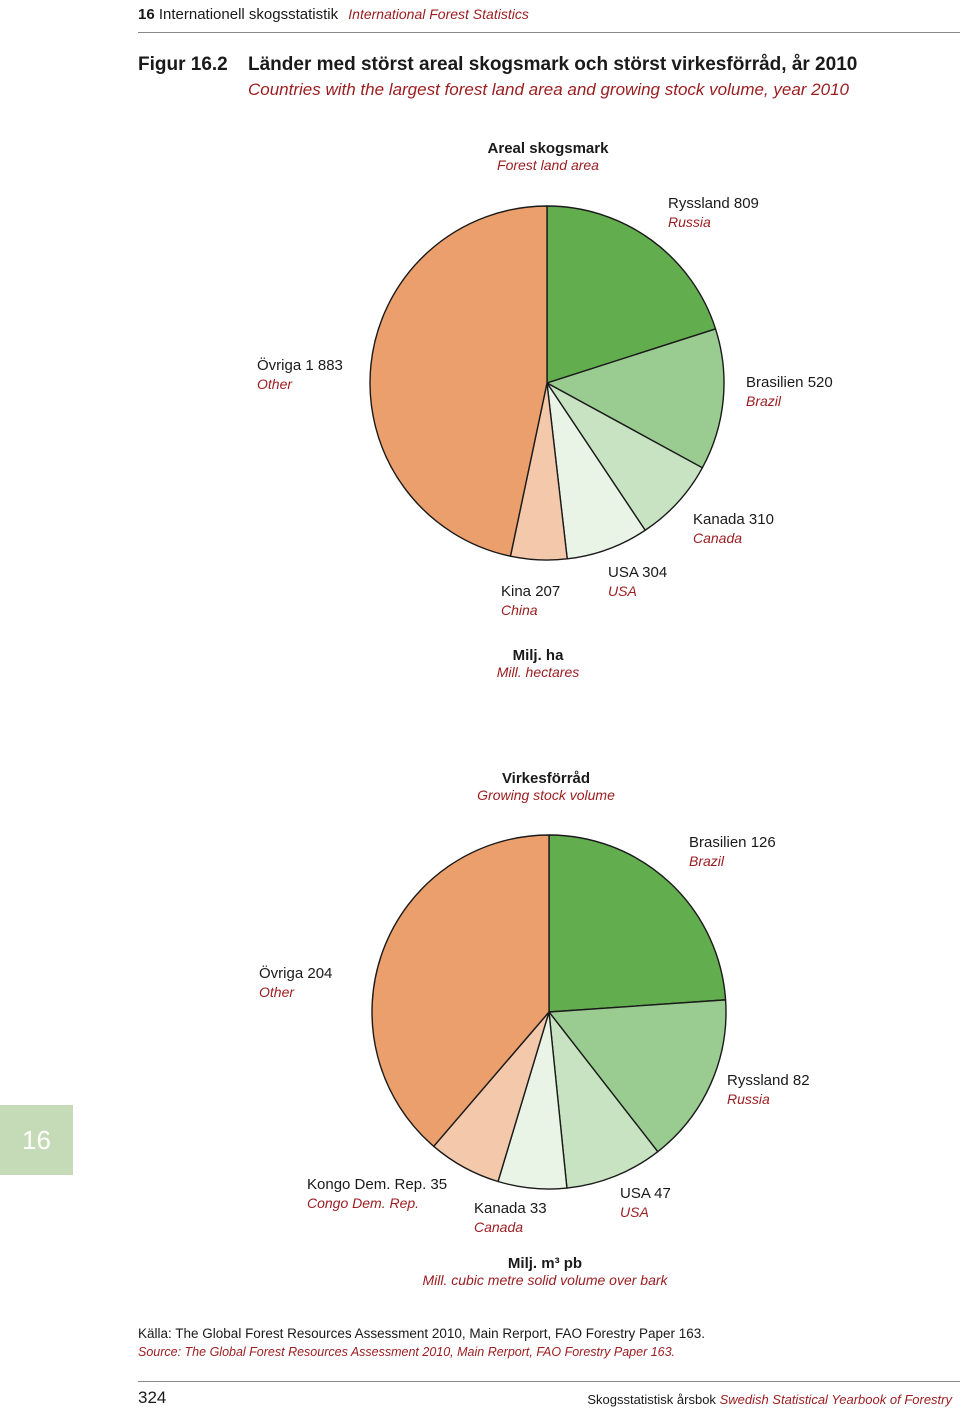 The image size is (960, 1411). What do you see at coordinates (548, 165) in the screenshot?
I see `chart1-title-en: Forest land area` at bounding box center [548, 165].